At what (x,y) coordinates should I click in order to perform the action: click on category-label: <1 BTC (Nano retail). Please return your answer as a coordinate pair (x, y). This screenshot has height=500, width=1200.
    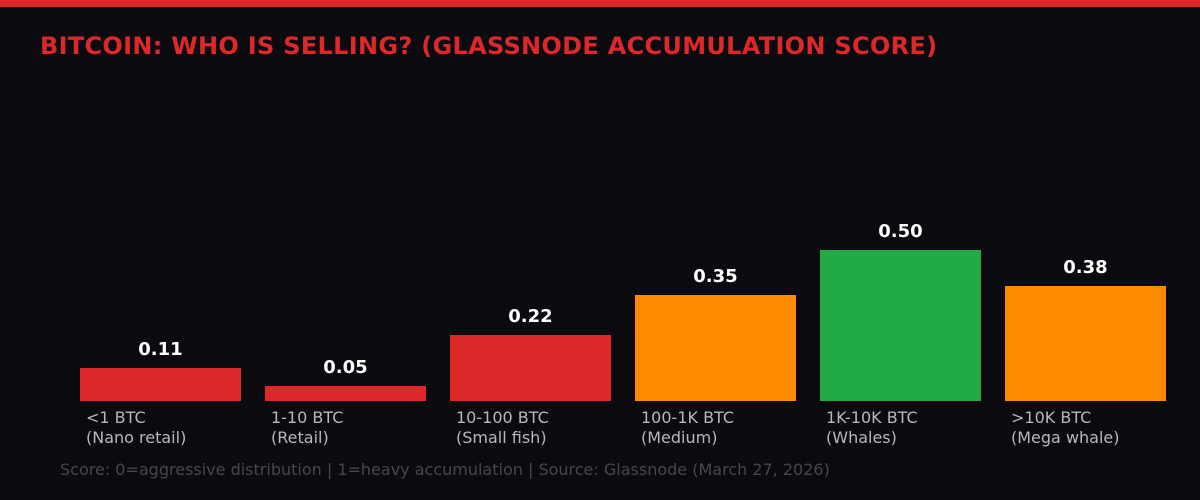
    Looking at the image, I should click on (171, 428).